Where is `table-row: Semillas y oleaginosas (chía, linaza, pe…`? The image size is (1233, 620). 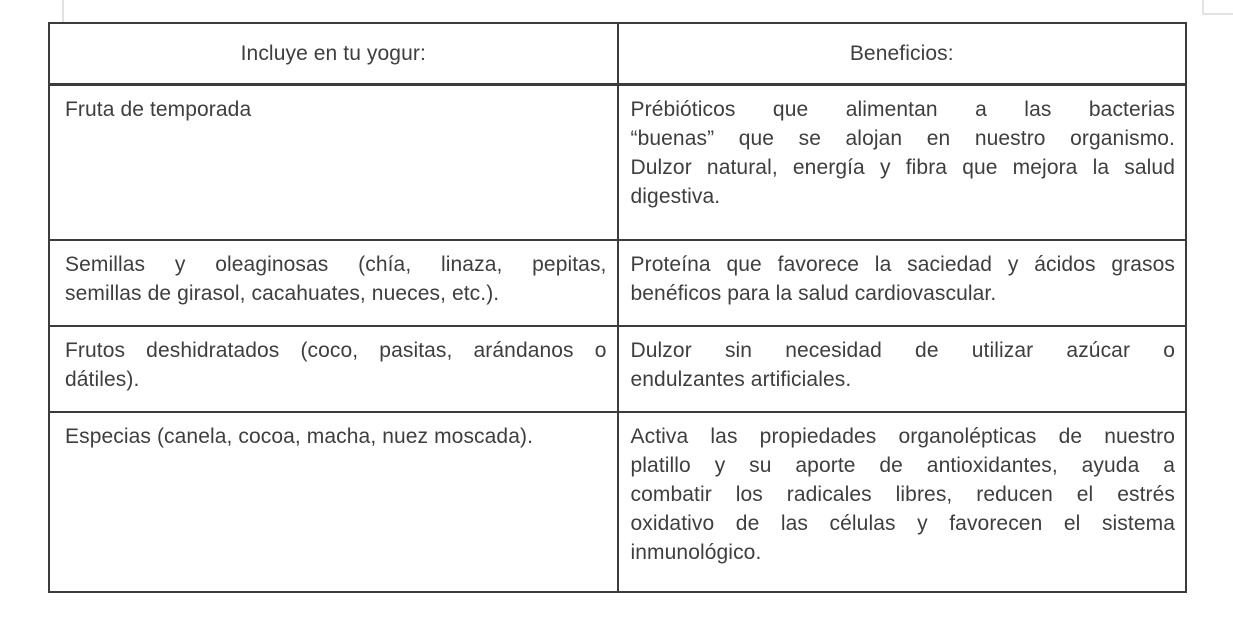 table-row: Semillas y oleaginosas (chía, linaza, pe… is located at coordinates (617, 282).